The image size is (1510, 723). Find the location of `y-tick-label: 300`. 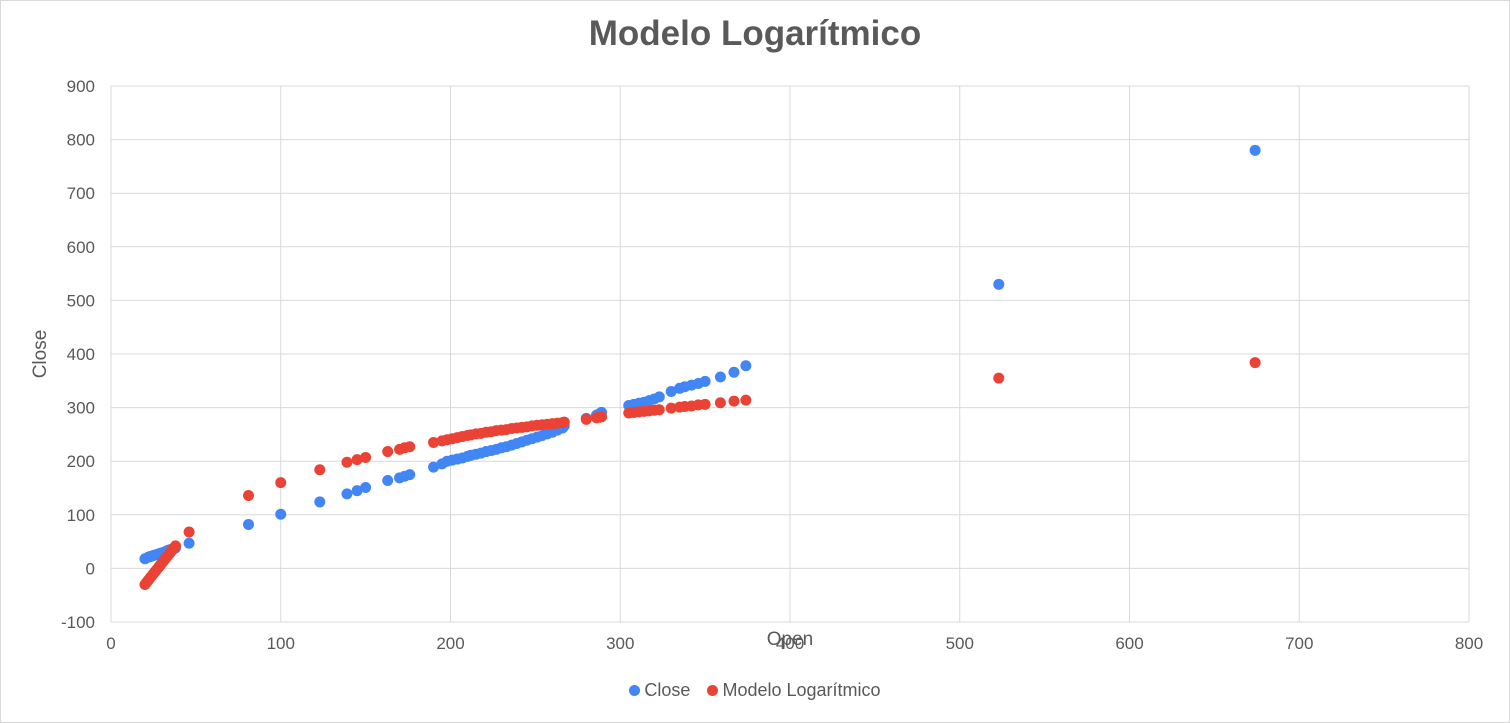

y-tick-label: 300 is located at coordinates (81, 408).